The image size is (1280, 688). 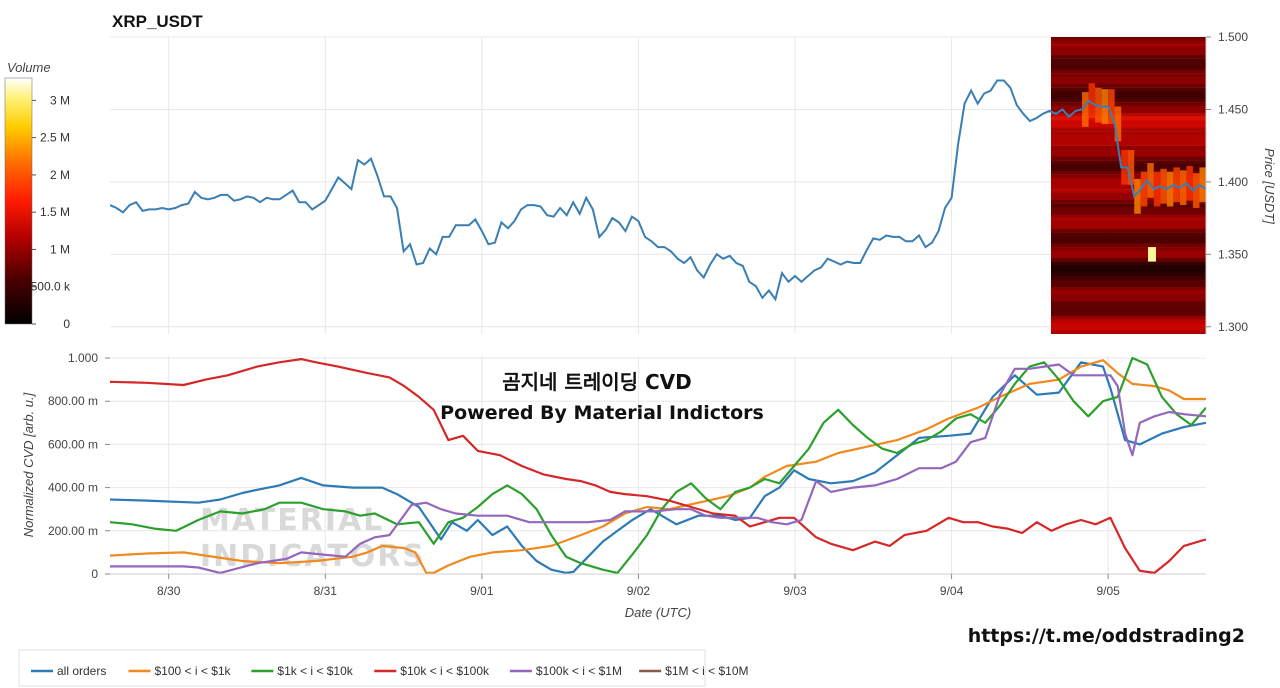 I want to click on price-tick-label: 1.400, so click(x=1233, y=182).